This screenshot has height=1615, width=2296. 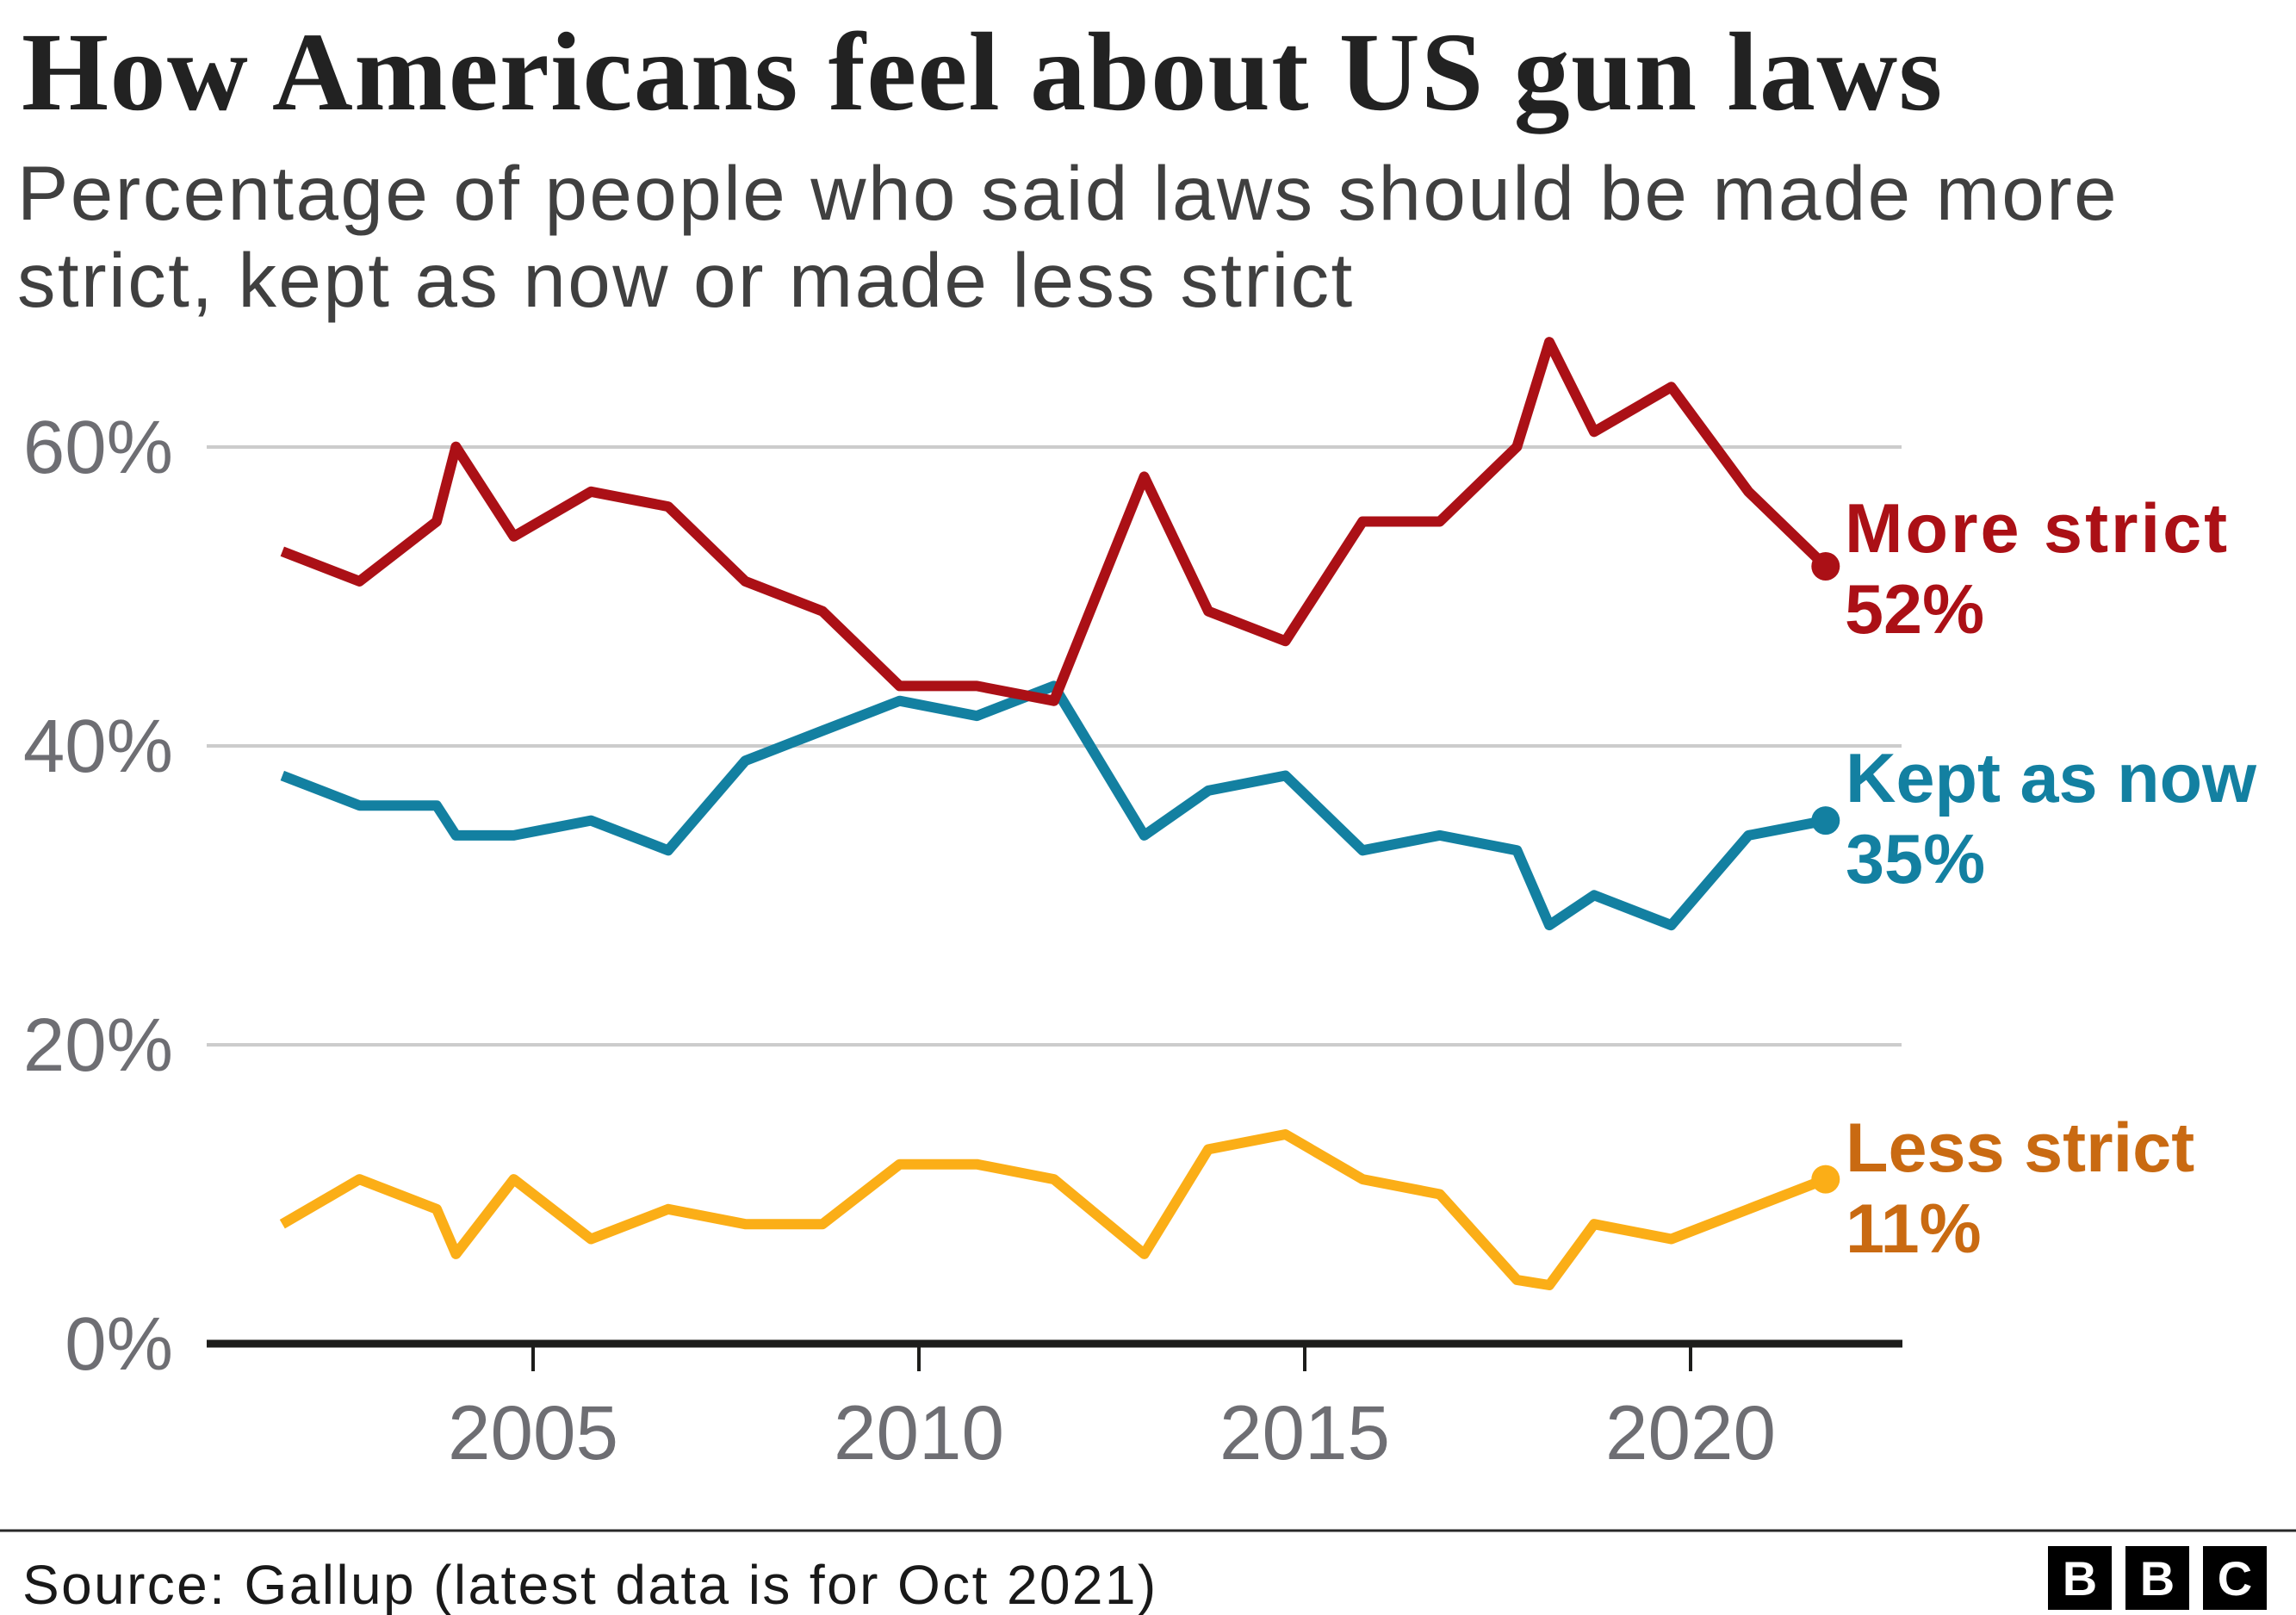 What do you see at coordinates (98, 746) in the screenshot?
I see `svg-text: 40%` at bounding box center [98, 746].